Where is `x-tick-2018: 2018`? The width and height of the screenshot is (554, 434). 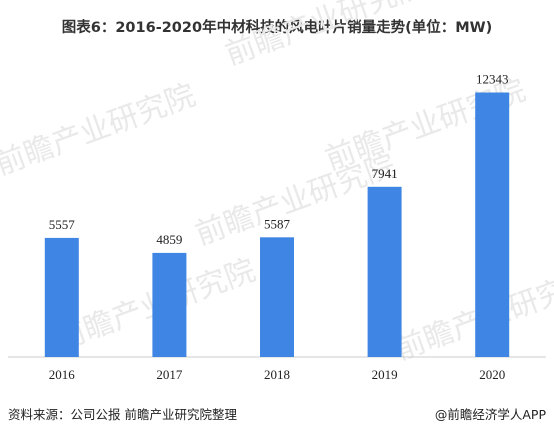 x-tick-2018: 2018 is located at coordinates (277, 374).